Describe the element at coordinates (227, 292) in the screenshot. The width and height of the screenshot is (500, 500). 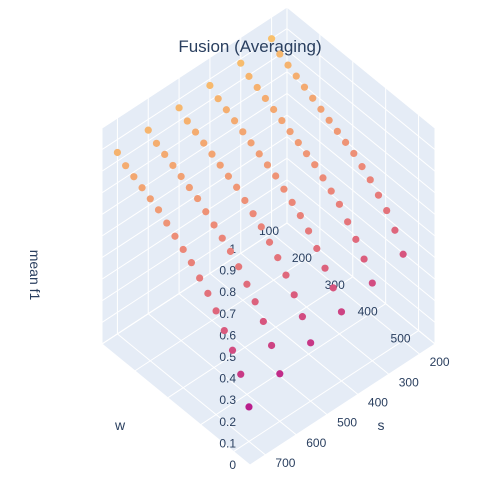
I see `z-tick-label: 0.8` at that location.